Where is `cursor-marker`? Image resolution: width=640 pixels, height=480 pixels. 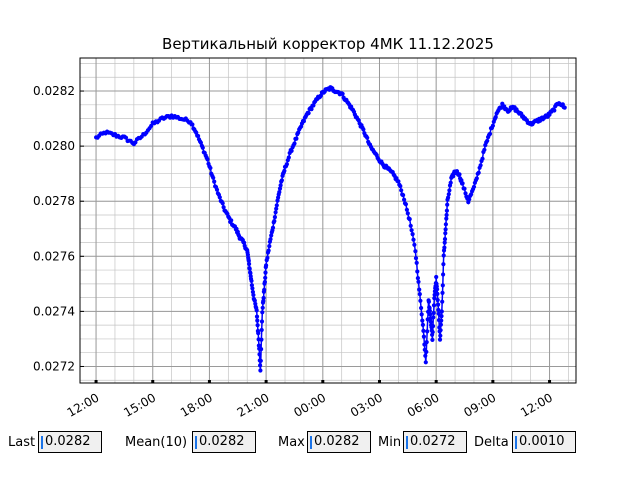 cursor-marker is located at coordinates (311, 442).